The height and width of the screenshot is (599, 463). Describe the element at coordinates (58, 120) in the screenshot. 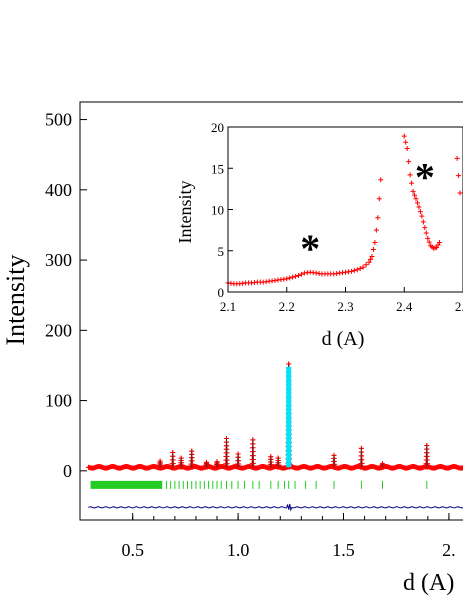

I see `main-y-tick-label: 500` at that location.